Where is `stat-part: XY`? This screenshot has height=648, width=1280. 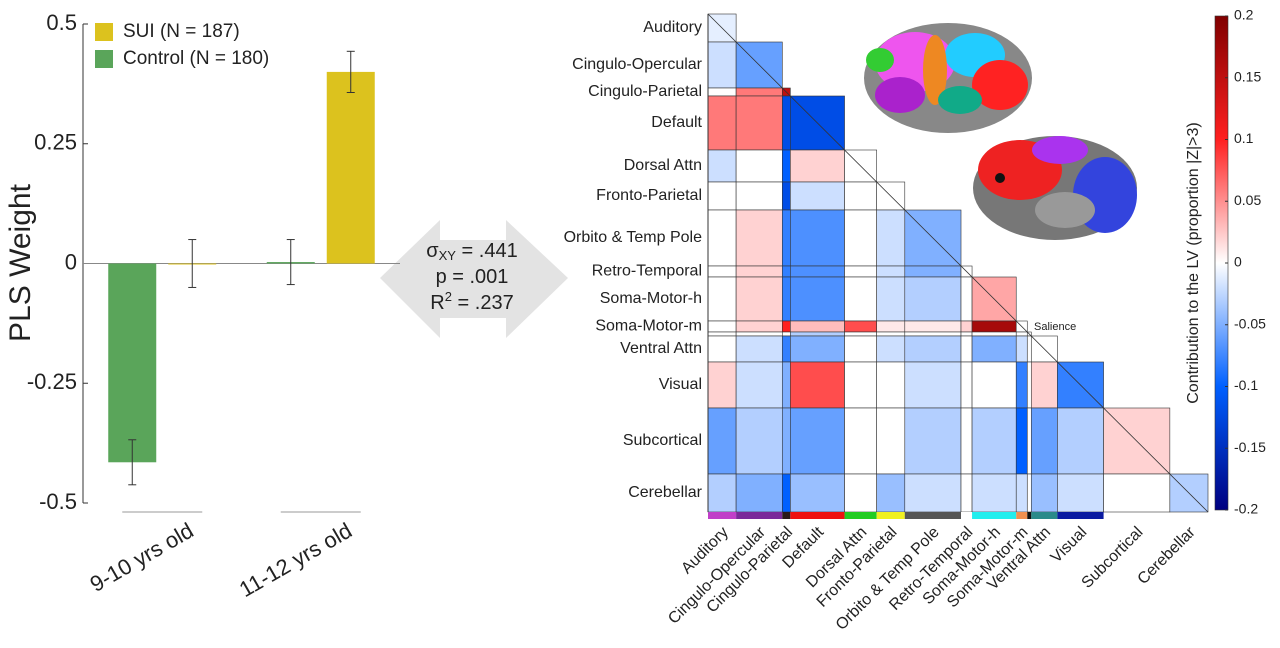
stat-part: XY is located at coordinates (448, 255).